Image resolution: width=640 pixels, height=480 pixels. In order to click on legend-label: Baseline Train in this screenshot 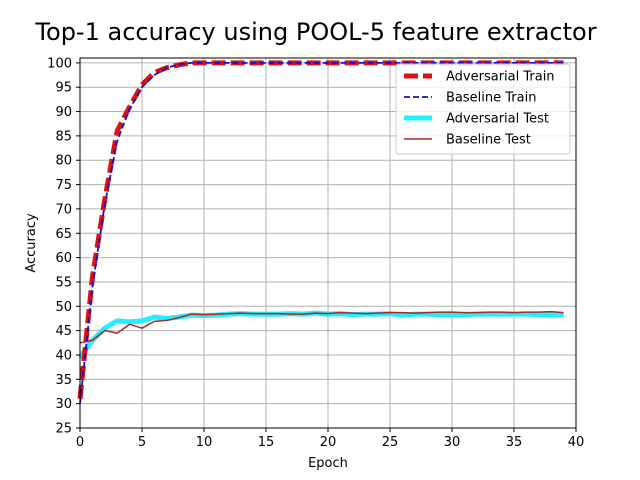, I will do `click(491, 98)`.